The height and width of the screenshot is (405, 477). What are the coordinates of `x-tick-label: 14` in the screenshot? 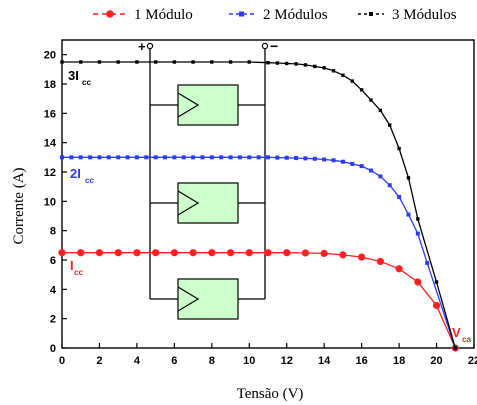 It's located at (324, 361).